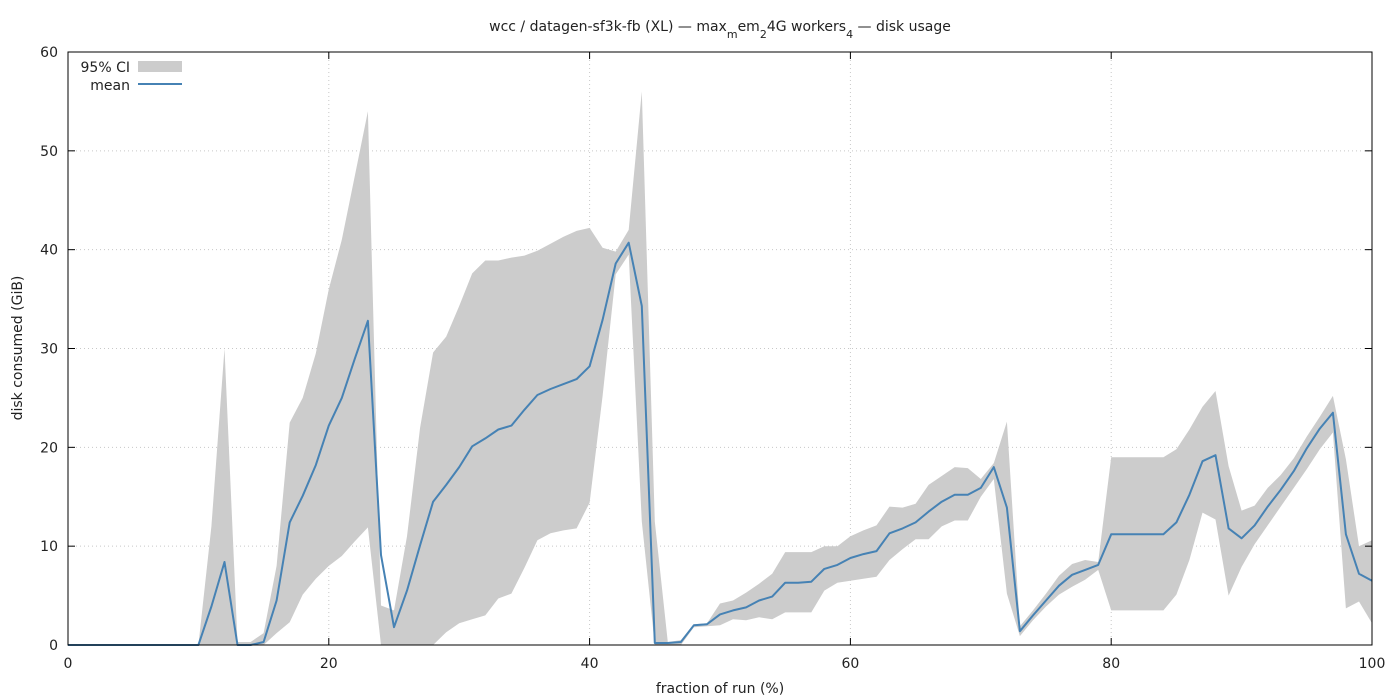 This screenshot has width=1400, height=700. What do you see at coordinates (49, 152) in the screenshot?
I see `y-tick-label: 50` at bounding box center [49, 152].